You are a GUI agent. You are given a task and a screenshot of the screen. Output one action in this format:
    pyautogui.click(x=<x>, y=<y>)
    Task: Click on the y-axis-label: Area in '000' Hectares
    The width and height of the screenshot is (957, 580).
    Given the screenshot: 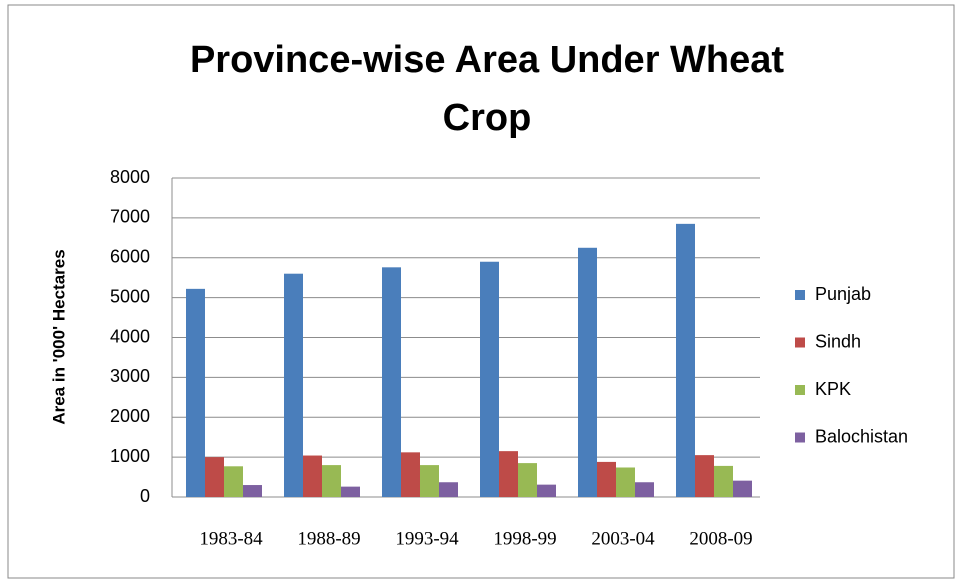 What is the action you would take?
    pyautogui.click(x=58, y=336)
    